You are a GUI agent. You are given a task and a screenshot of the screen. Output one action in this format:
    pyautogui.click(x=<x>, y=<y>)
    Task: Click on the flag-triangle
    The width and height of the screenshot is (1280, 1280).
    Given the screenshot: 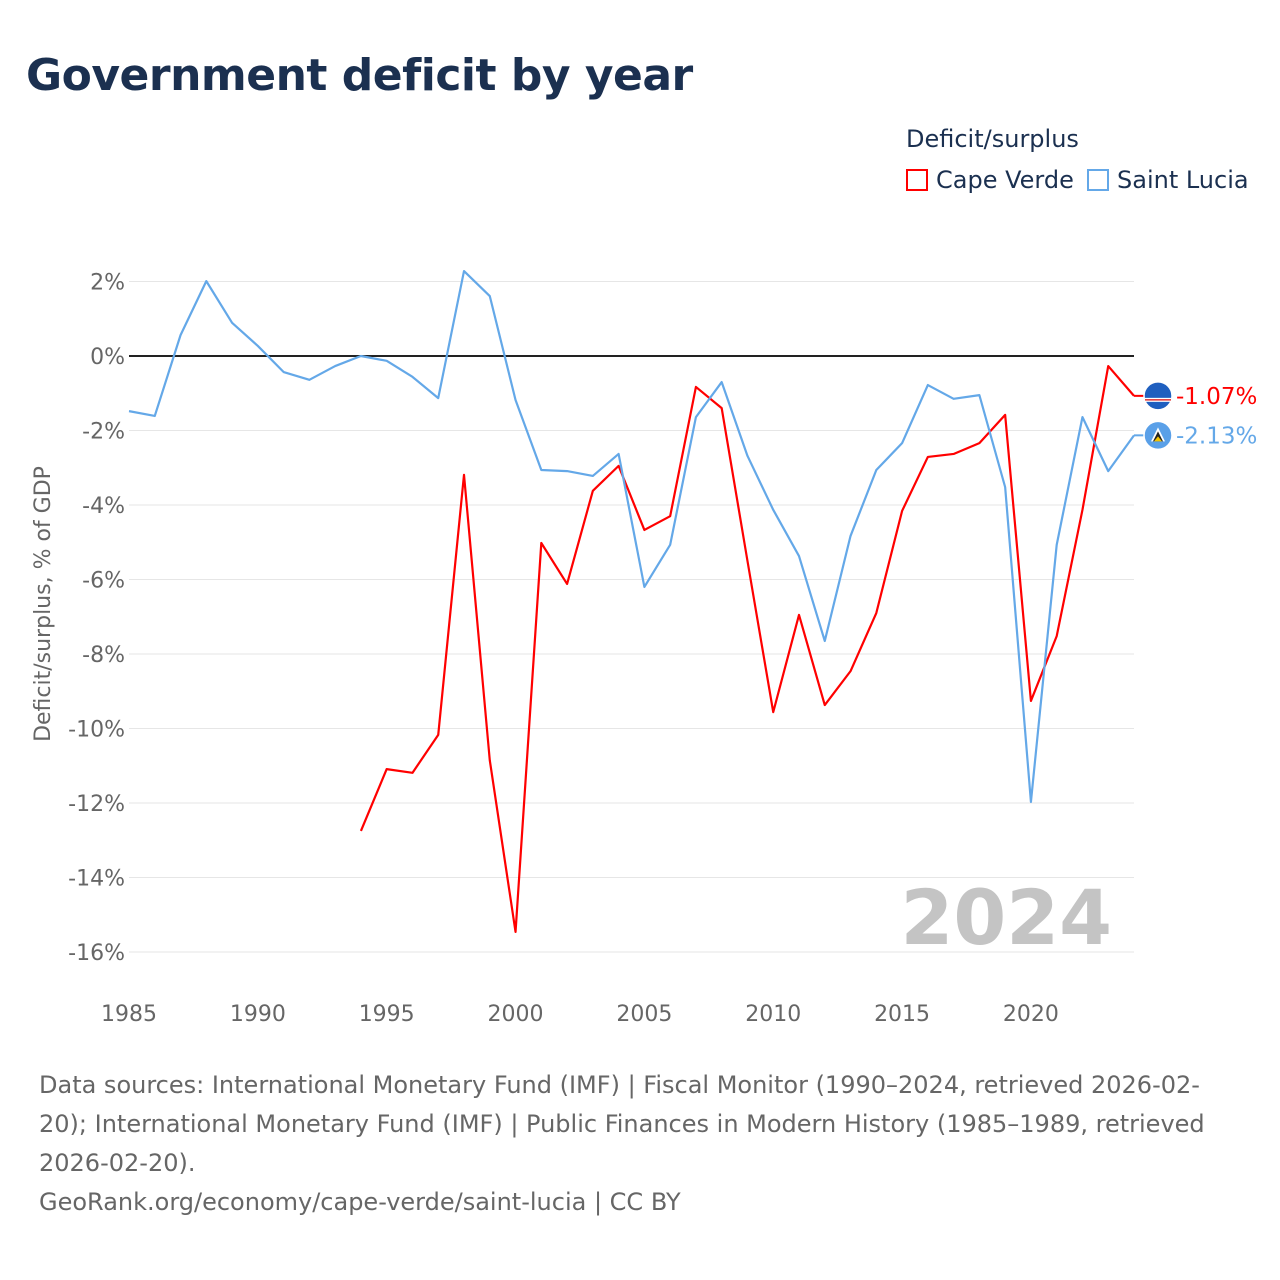 What is the action you would take?
    pyautogui.click(x=1158, y=439)
    